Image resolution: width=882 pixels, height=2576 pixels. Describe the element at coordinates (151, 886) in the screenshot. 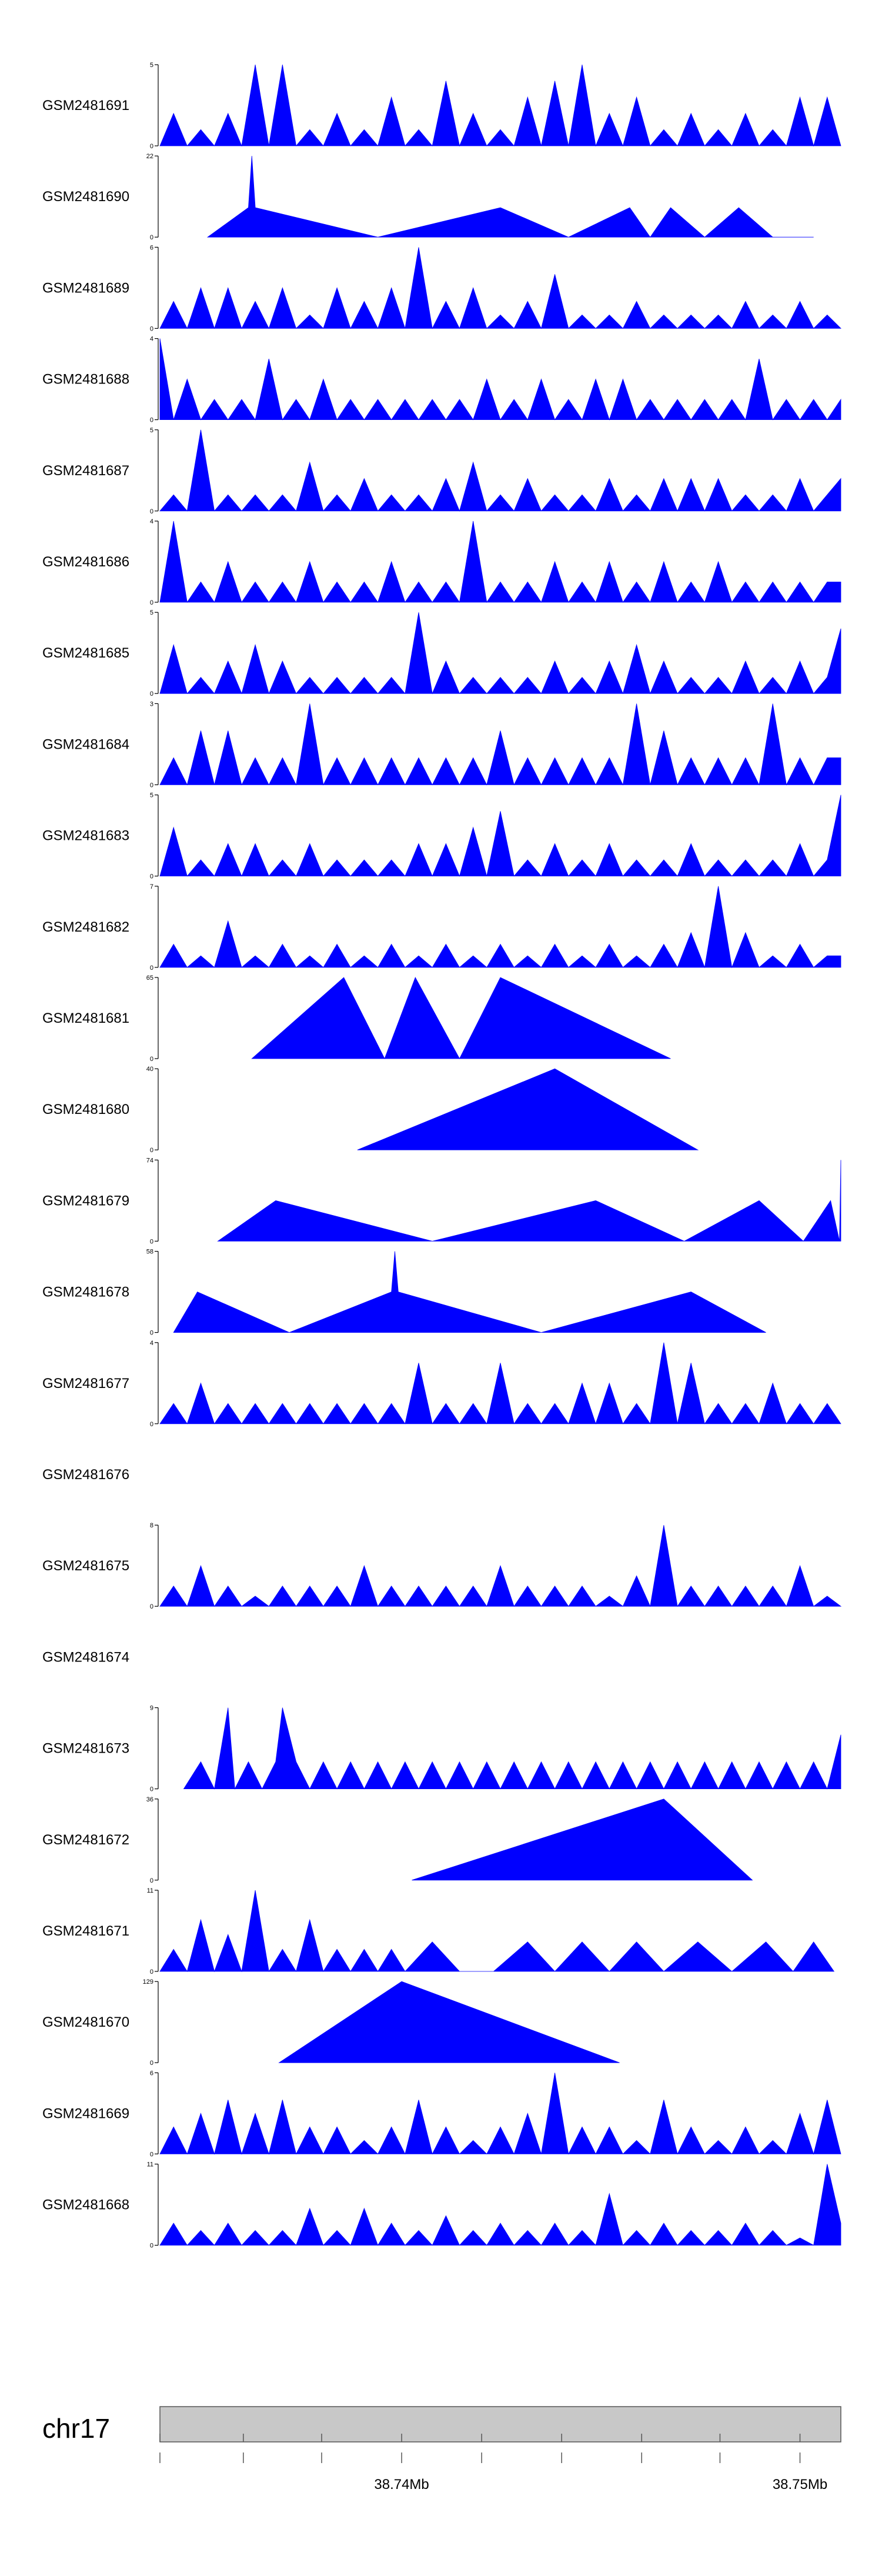

I see `y-tick-label-max: 7` at that location.